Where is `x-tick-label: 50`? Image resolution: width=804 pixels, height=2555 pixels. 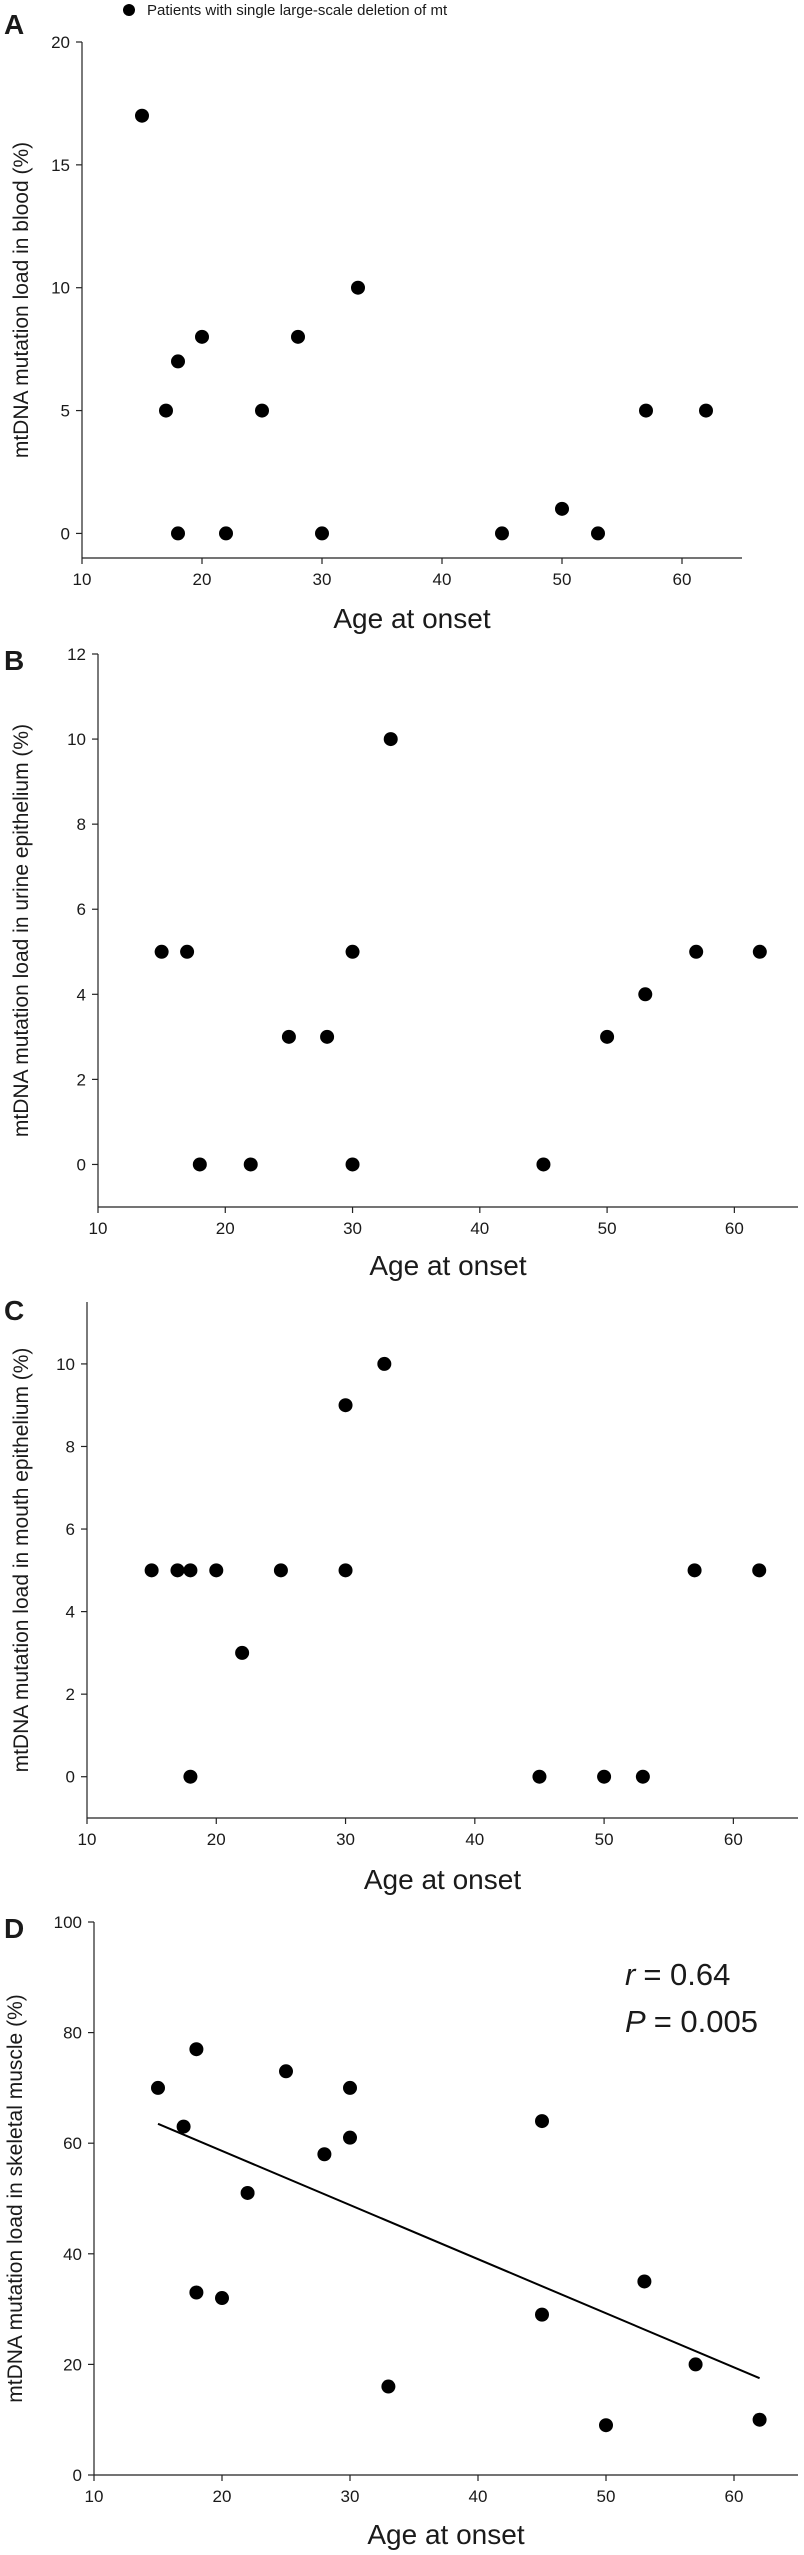
x-tick-label: 50 is located at coordinates (562, 579).